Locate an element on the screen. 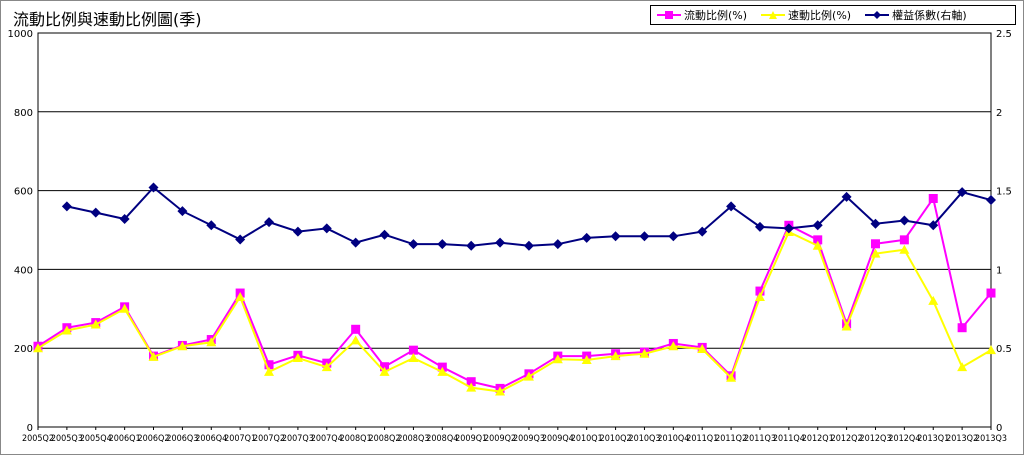  right-tick-label: 2 is located at coordinates (999, 113).